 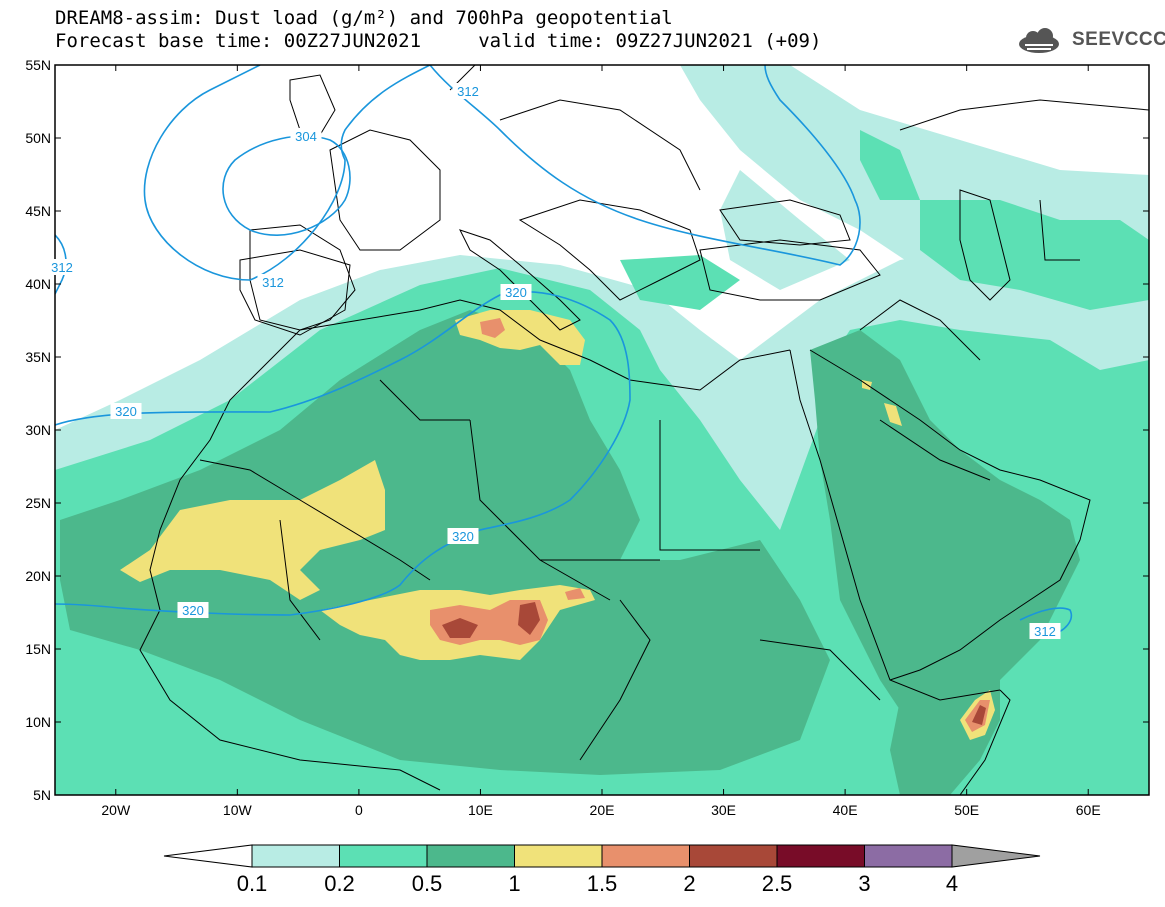 I want to click on lat-tick-label: 50N, so click(x=38, y=138).